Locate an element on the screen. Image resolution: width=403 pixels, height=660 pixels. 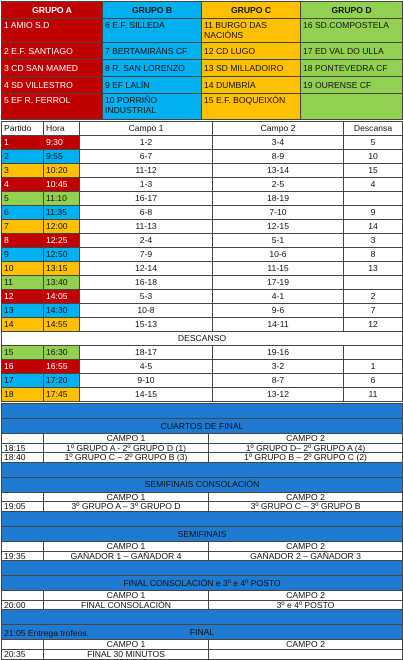
match-campo2: 17-19 is located at coordinates (278, 282).